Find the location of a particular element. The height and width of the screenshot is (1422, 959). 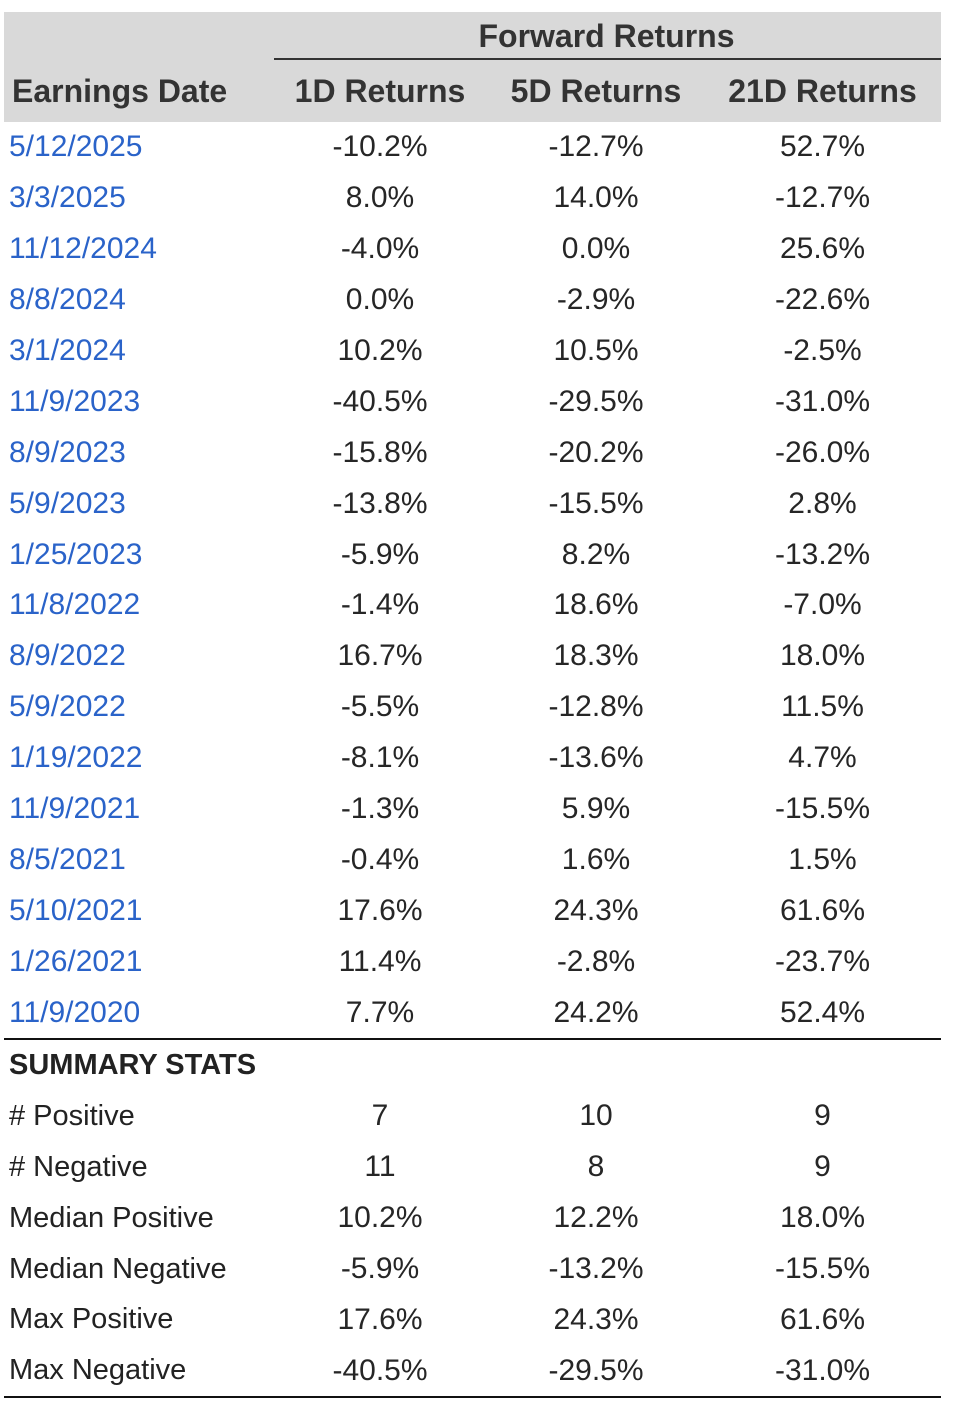

column-header-1d-returns: 1D Returns is located at coordinates (380, 91).